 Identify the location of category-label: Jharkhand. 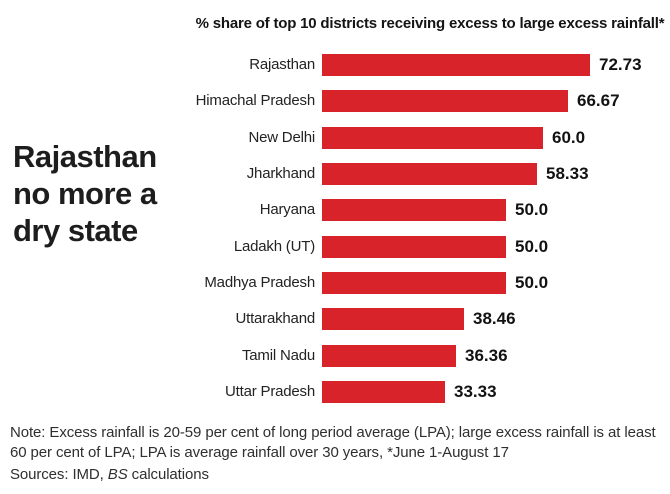
(280, 173).